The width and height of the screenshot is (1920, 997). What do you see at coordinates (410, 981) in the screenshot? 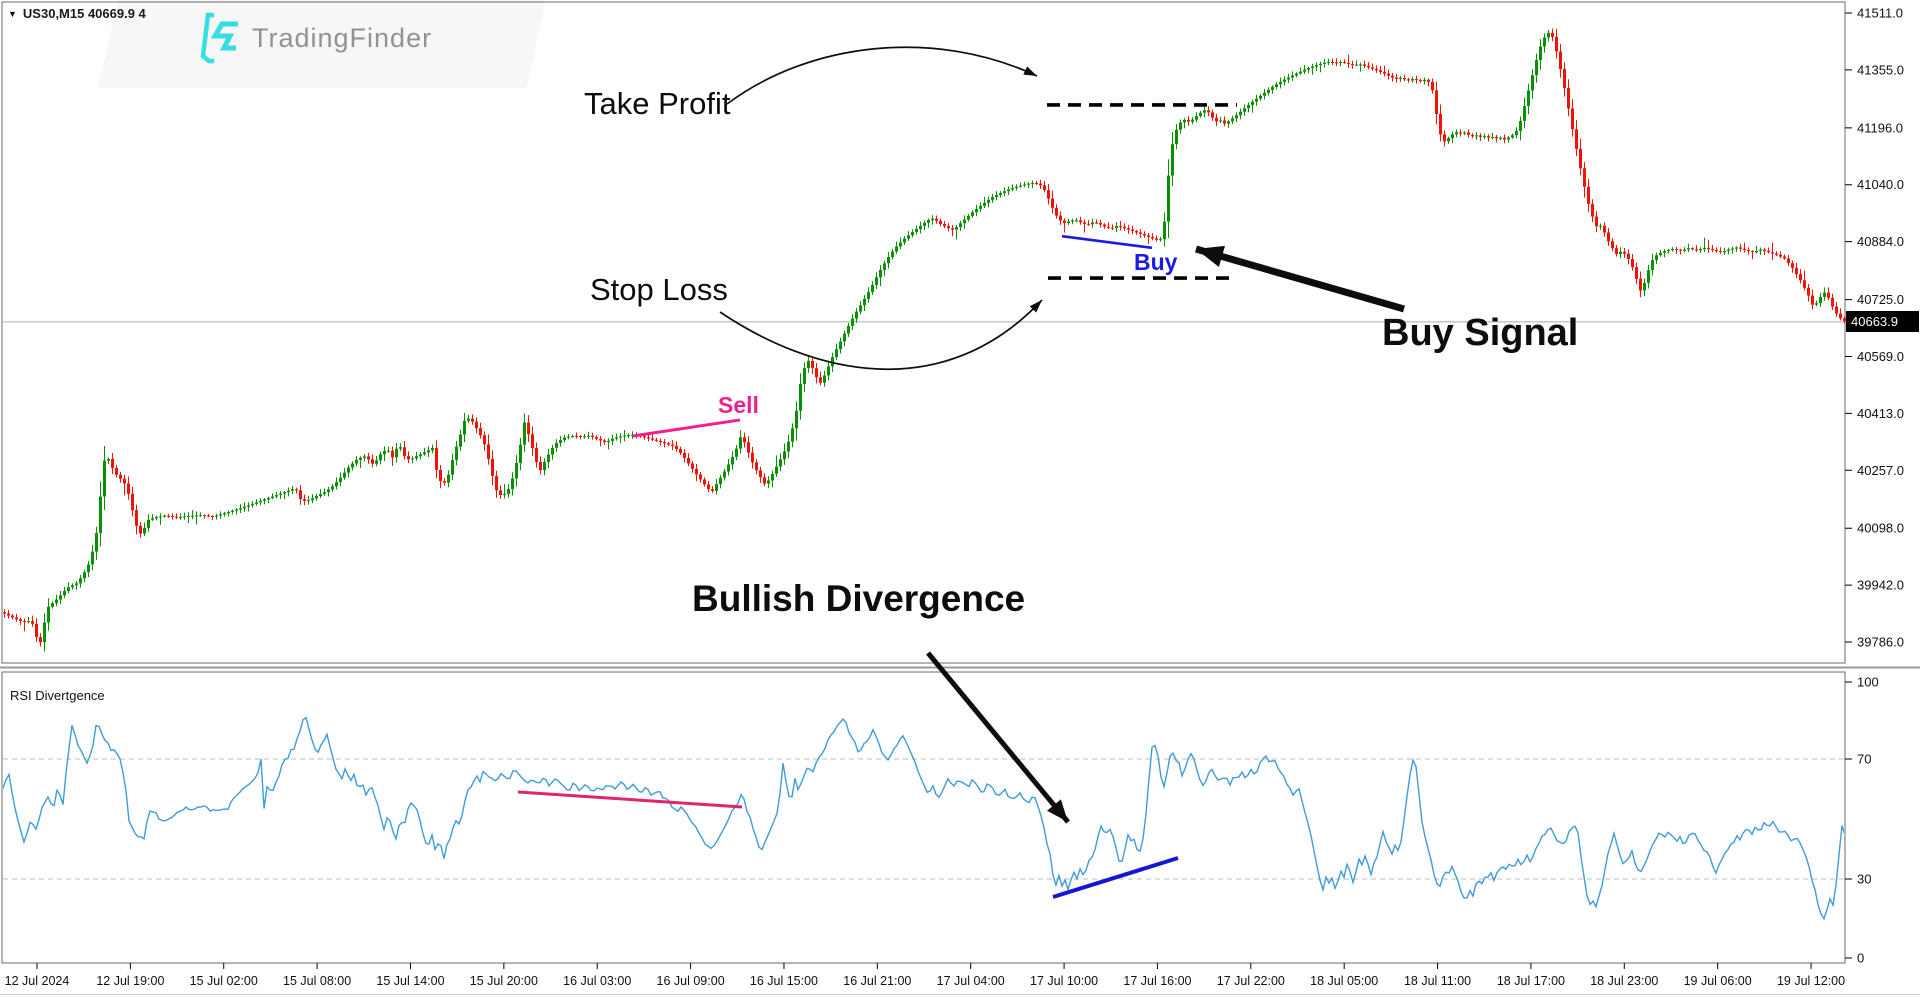
I see `time-axis-tick-label: 15 Jul 14:00` at bounding box center [410, 981].